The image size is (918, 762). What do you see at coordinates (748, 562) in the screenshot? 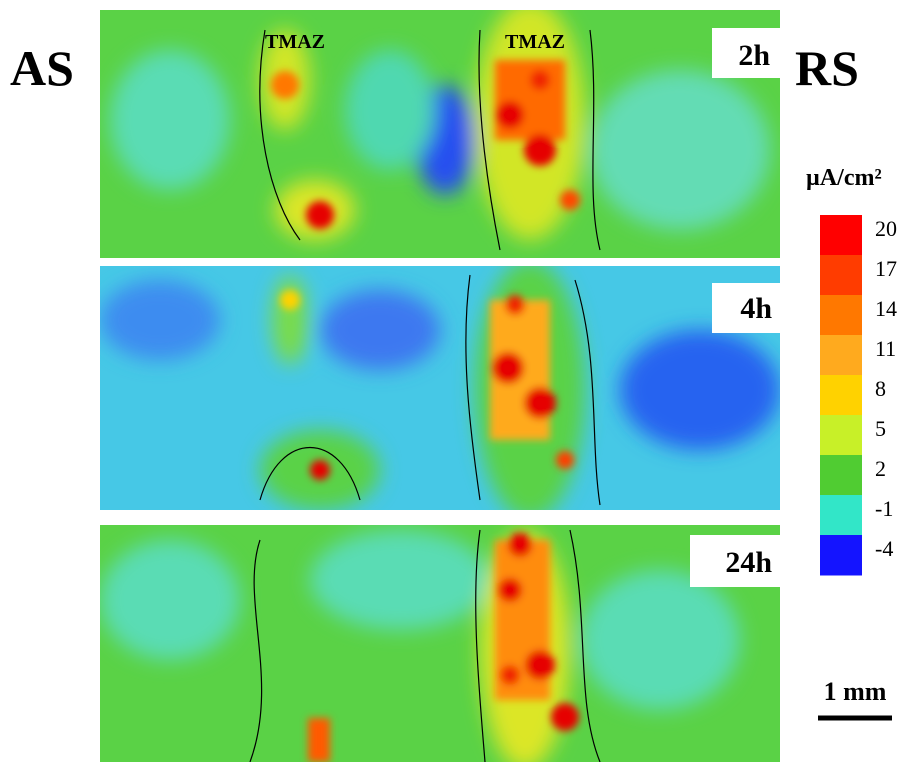
I see `panel-label: 24h` at bounding box center [748, 562].